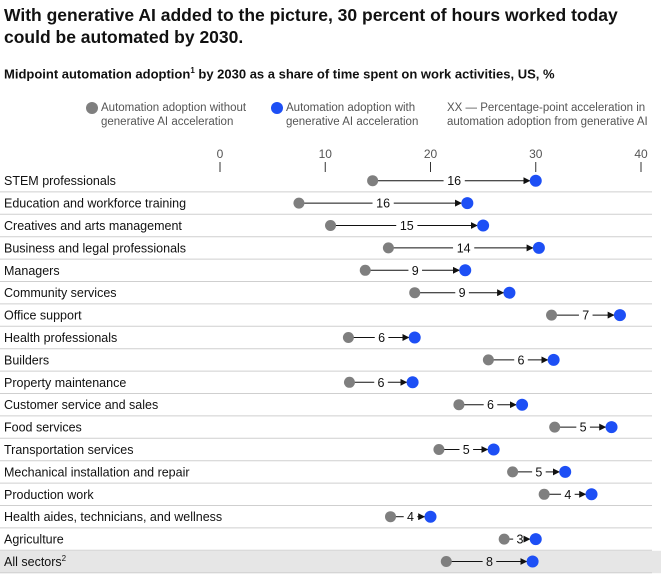  Describe the element at coordinates (326, 206) in the screenshot. I see `chart-row: Education and workforce training 16` at that location.